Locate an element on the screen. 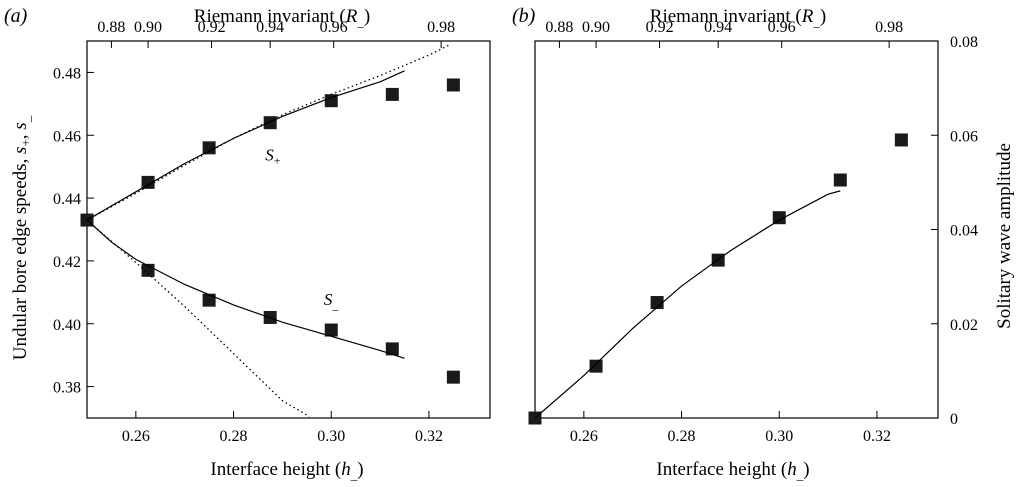 This screenshot has width=1028, height=487. curve-label: S+ is located at coordinates (273, 156).